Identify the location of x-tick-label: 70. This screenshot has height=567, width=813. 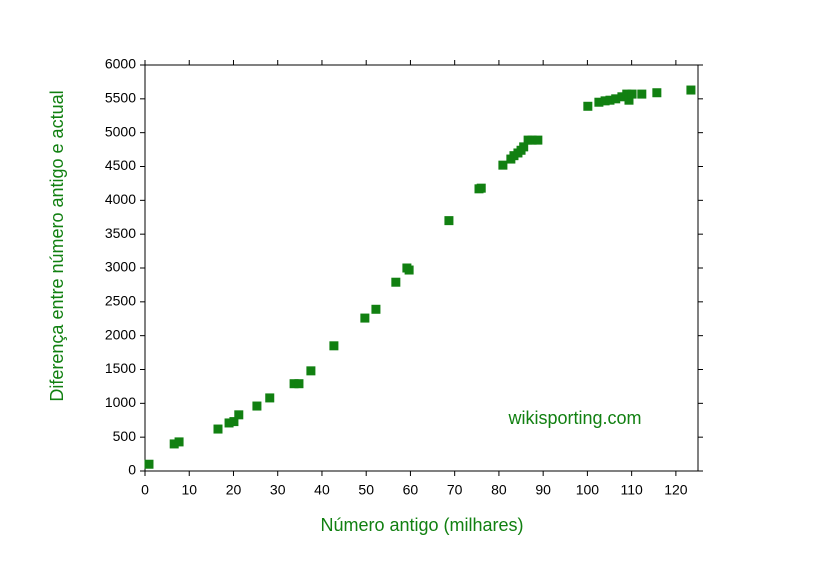
(455, 490).